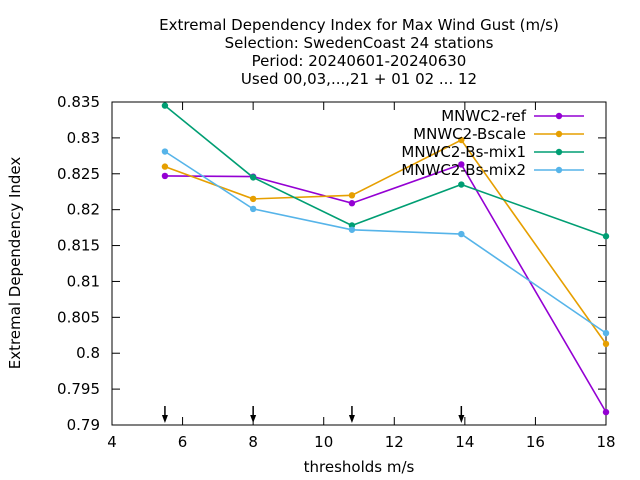 Image resolution: width=640 pixels, height=480 pixels. I want to click on legend-label: MNWC2-Bscale, so click(469, 134).